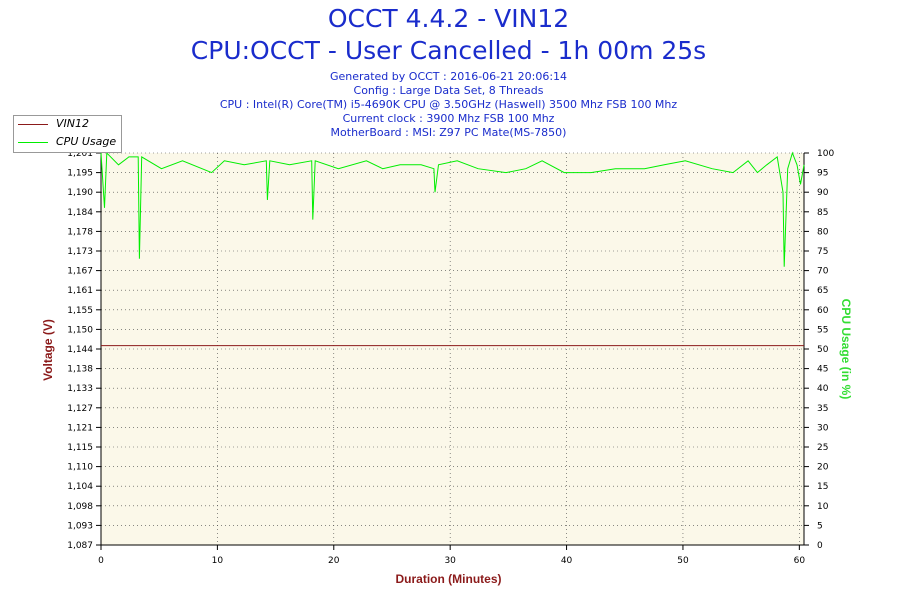 The width and height of the screenshot is (897, 599). I want to click on x-tick-label: 30, so click(450, 561).